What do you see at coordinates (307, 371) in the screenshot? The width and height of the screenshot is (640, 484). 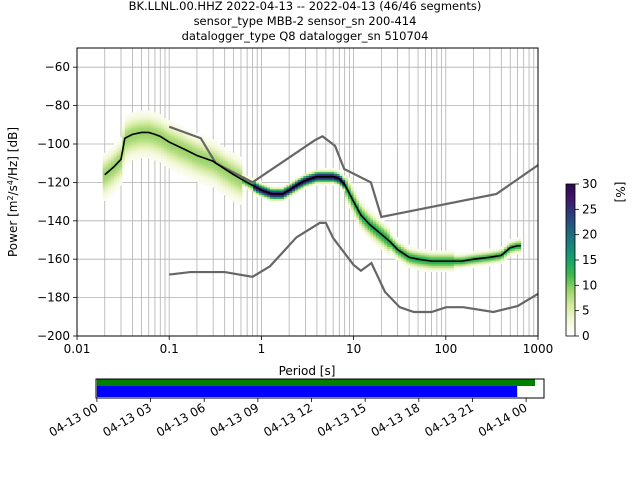 I see `x-axis-label: Period [s]` at bounding box center [307, 371].